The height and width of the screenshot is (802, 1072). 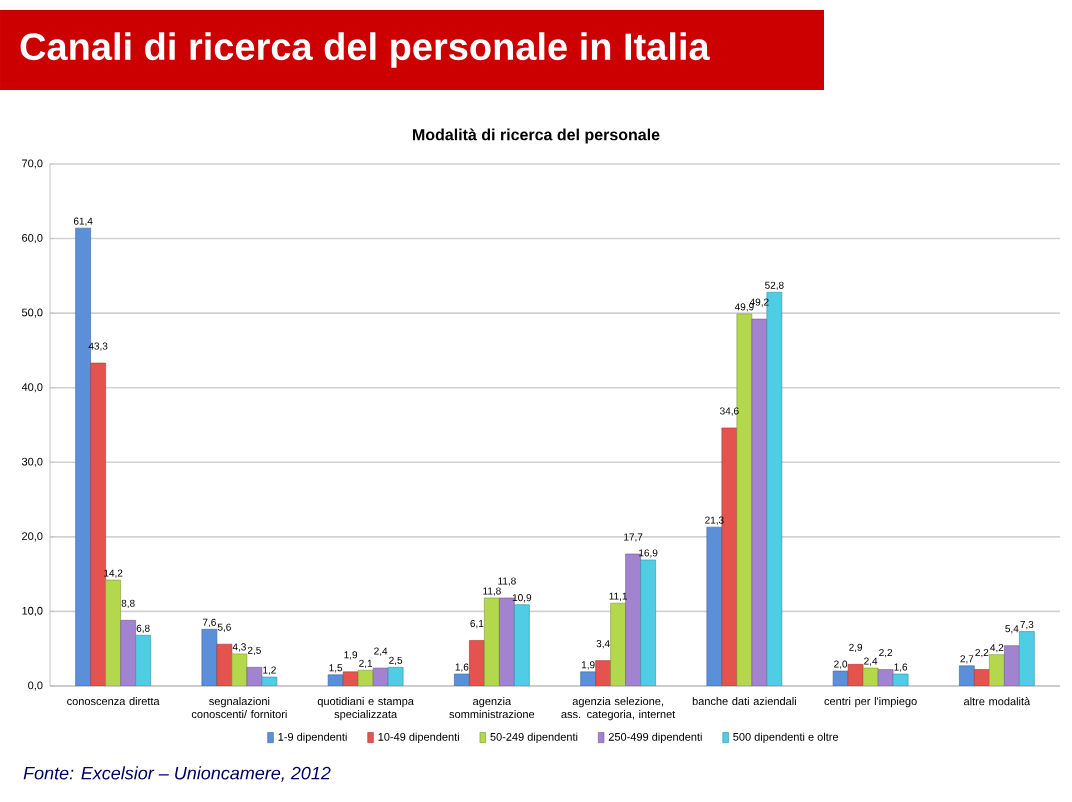 What do you see at coordinates (365, 50) in the screenshot?
I see `chart-title: Canali di ricerca del personale in Italia` at bounding box center [365, 50].